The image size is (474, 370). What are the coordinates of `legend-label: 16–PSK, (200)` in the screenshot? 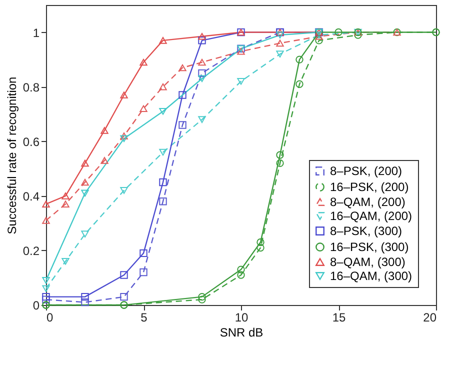 It's located at (369, 187).